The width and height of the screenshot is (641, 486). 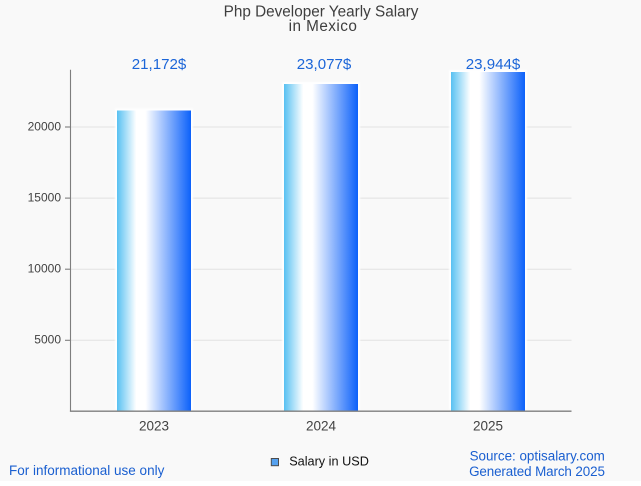 What do you see at coordinates (45, 126) in the screenshot?
I see `svg-text: 20000` at bounding box center [45, 126].